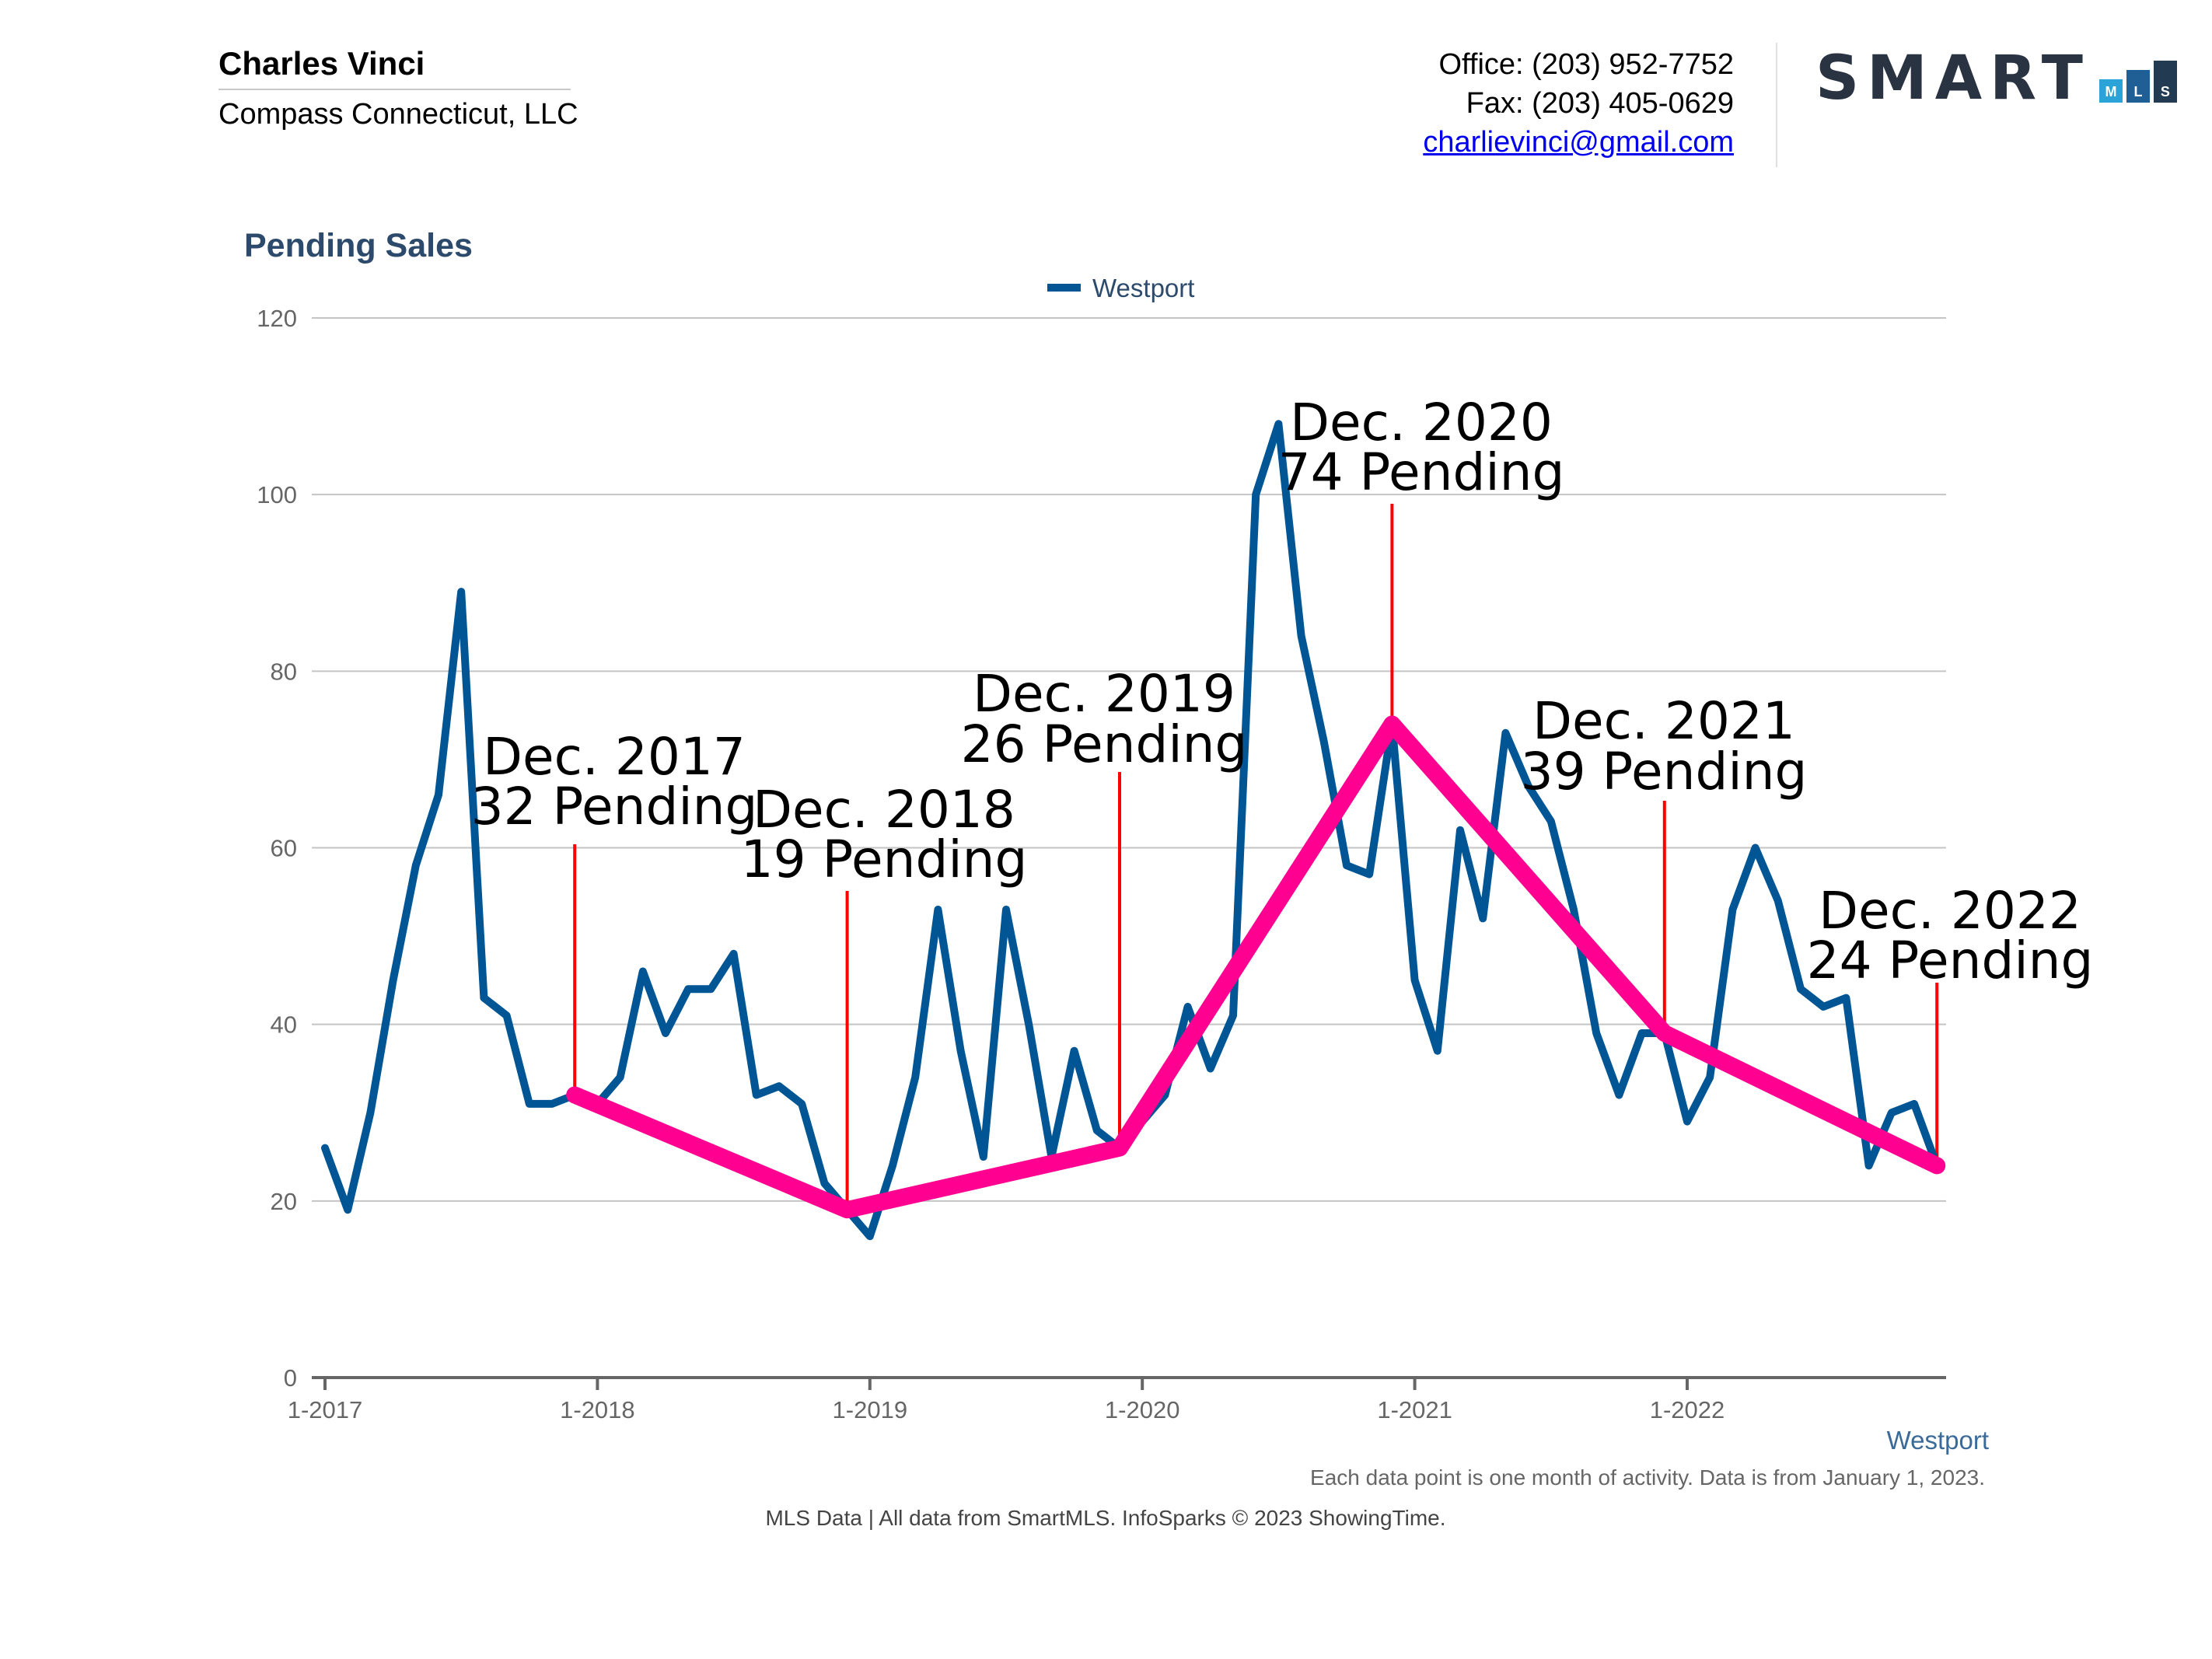  I want to click on fax-number: Fax: (203) 405-0629, so click(1600, 103).